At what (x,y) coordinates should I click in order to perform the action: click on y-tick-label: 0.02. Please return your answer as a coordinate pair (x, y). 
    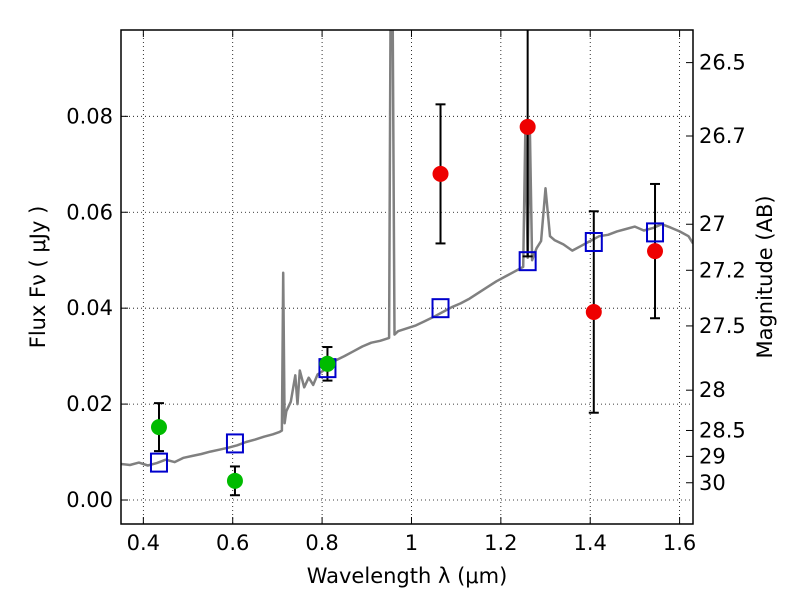
    Looking at the image, I should click on (89, 404).